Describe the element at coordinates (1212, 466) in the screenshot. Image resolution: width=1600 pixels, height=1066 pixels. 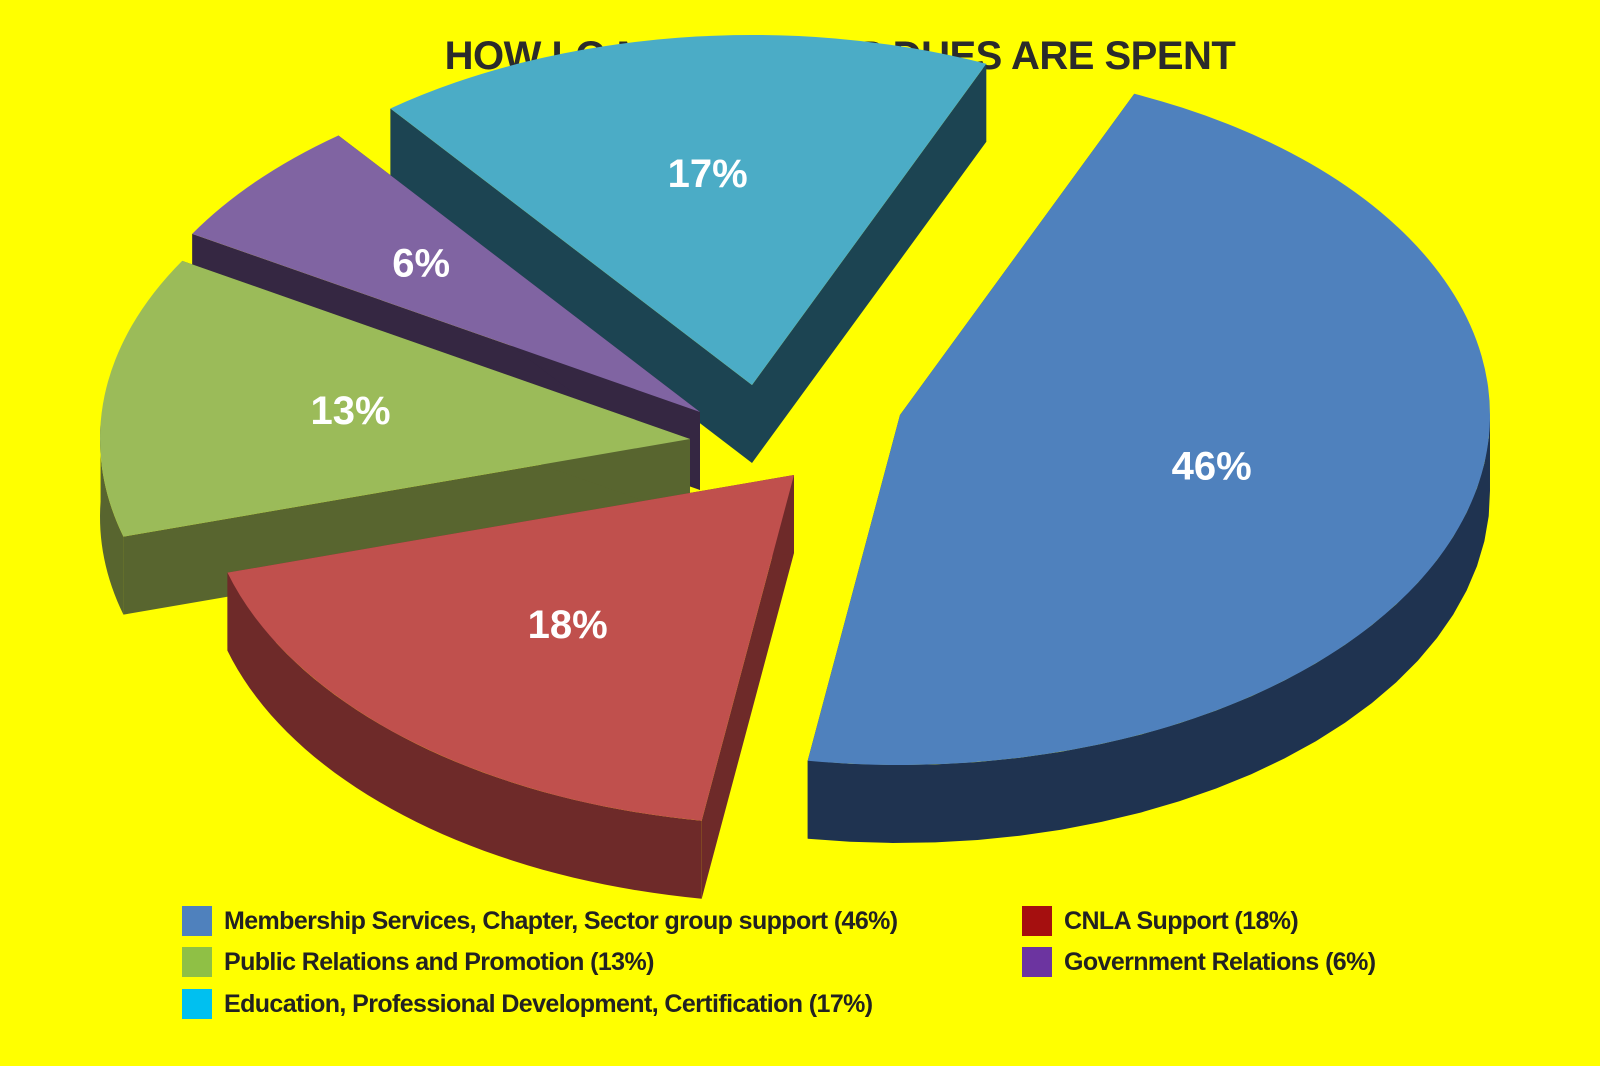
I see `data-label: 46%` at that location.